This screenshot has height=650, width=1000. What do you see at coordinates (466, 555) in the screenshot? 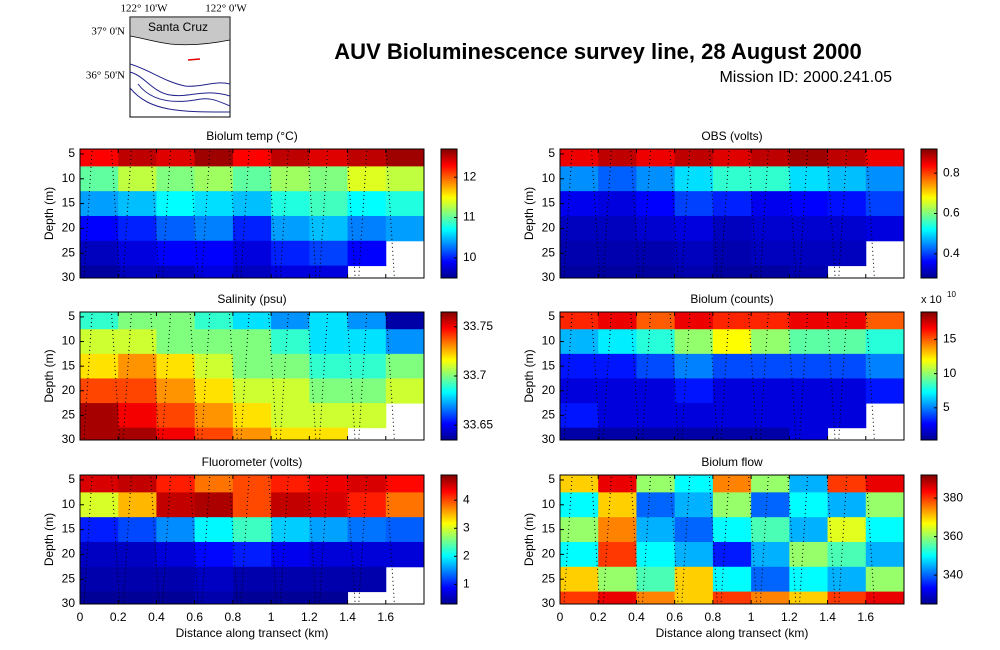
I see `colorbar-tick-label: 2` at bounding box center [466, 555].